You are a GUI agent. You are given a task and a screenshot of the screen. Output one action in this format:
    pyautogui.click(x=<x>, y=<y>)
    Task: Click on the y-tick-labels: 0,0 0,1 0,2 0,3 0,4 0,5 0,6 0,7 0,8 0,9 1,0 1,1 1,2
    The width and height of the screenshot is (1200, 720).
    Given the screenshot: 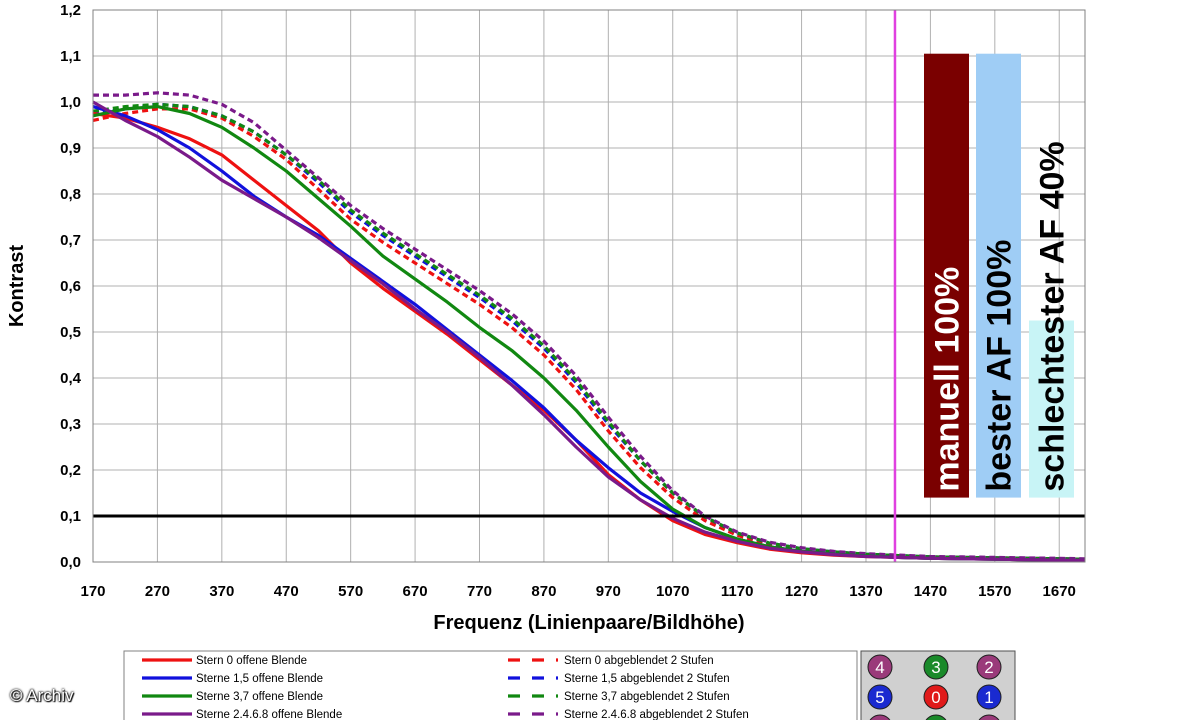 What is the action you would take?
    pyautogui.click(x=71, y=286)
    